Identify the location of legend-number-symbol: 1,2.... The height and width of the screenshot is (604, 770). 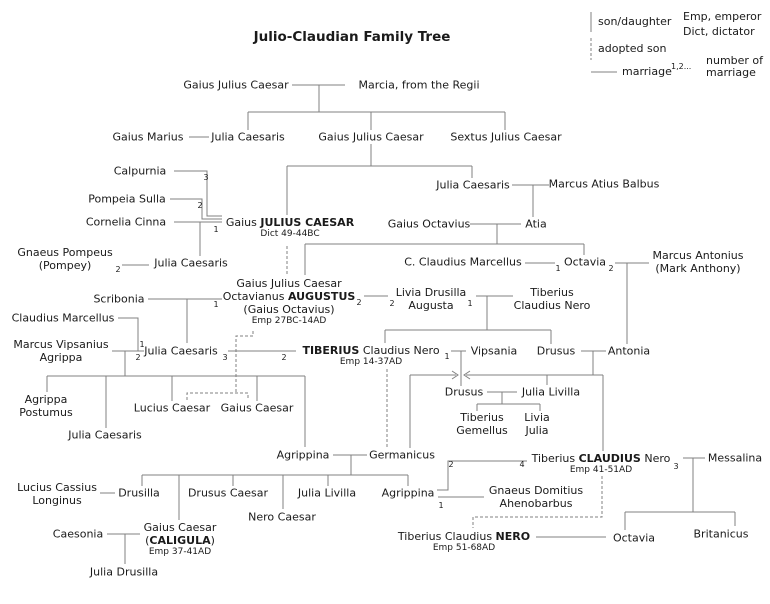
(681, 66).